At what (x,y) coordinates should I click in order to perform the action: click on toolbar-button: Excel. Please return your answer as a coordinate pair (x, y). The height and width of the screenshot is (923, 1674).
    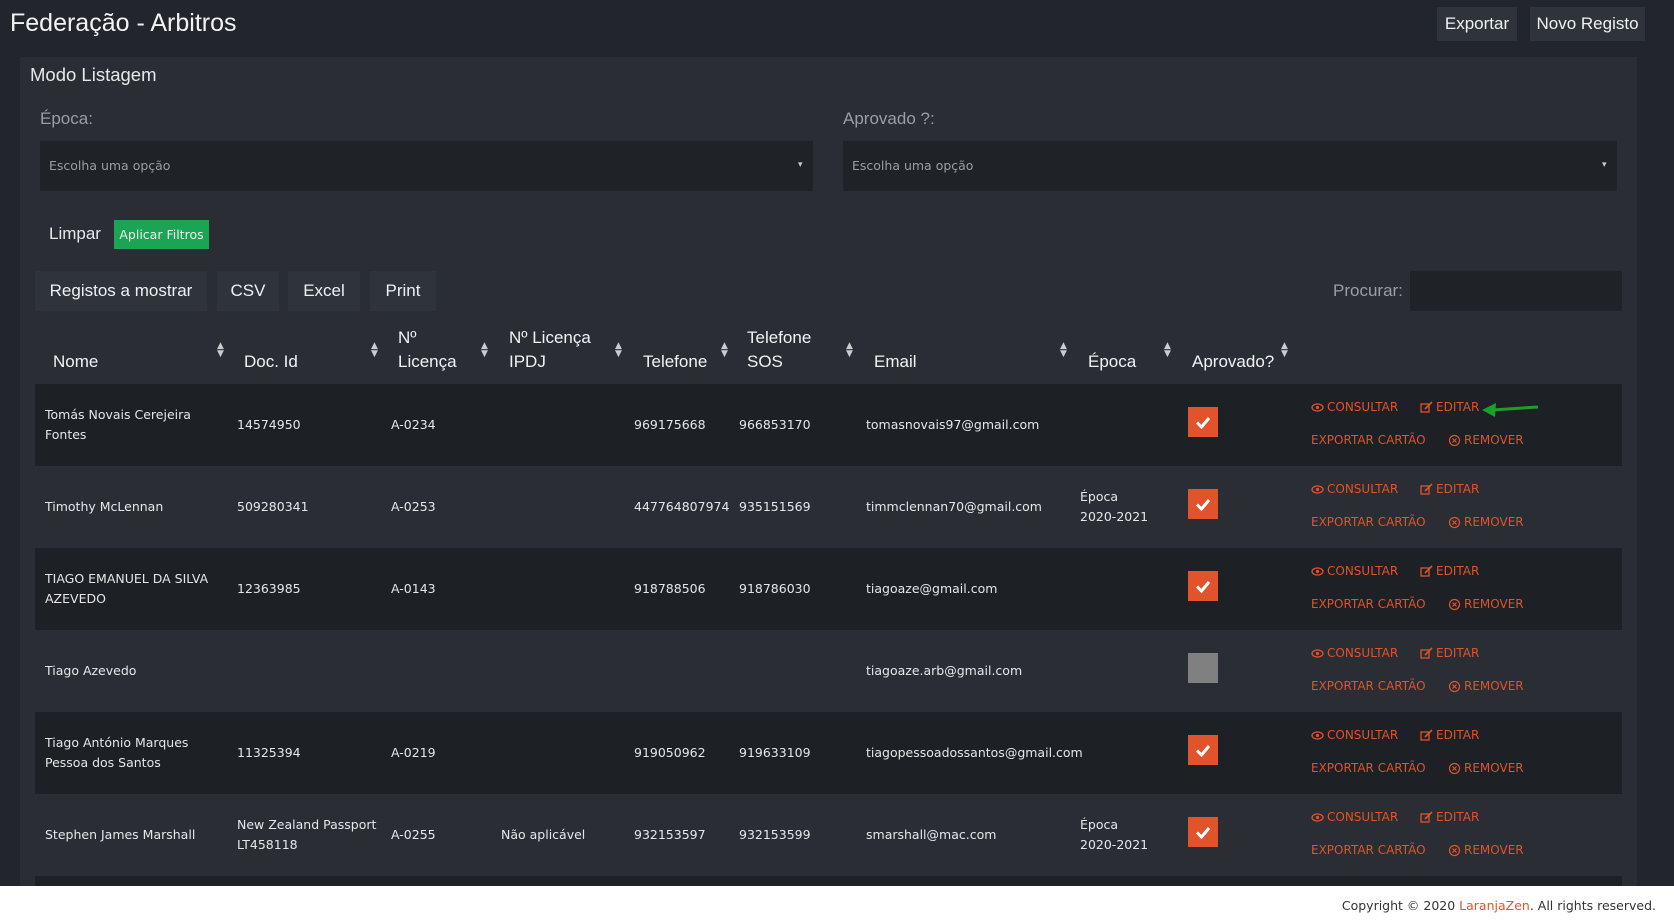
    Looking at the image, I should click on (324, 291).